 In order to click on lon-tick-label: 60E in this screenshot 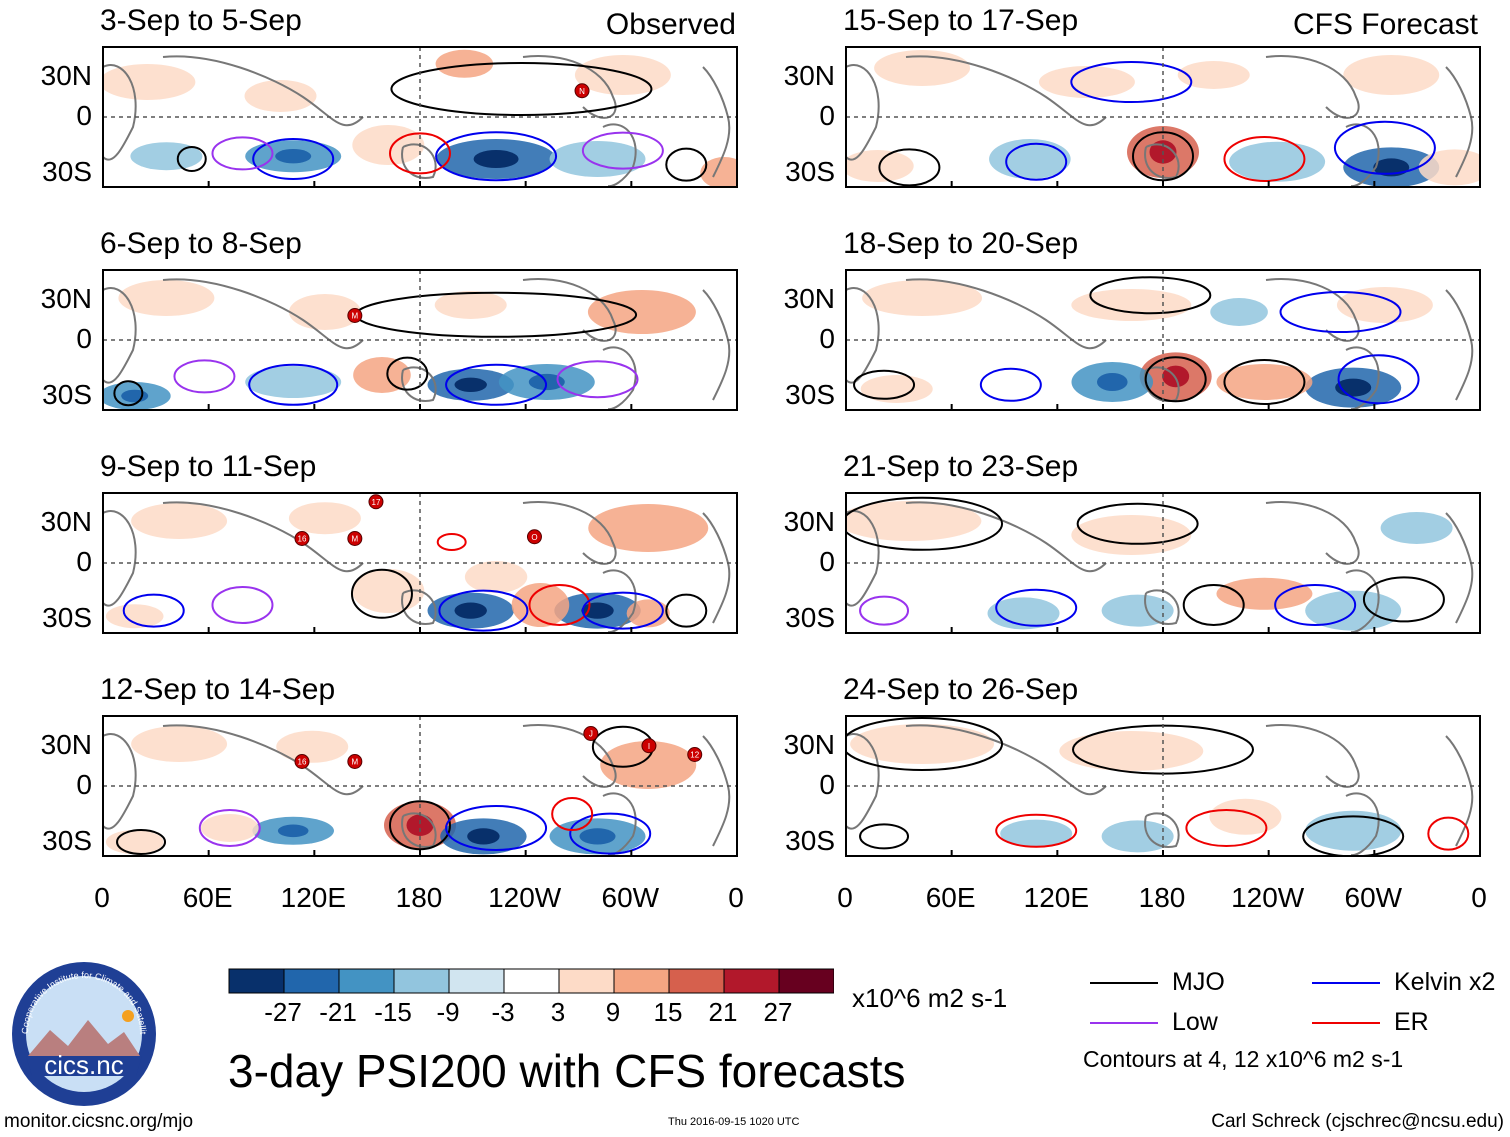, I will do `click(950, 897)`.